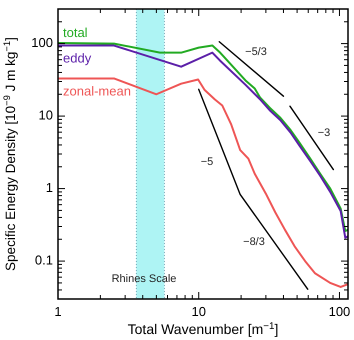 The height and width of the screenshot is (340, 354). What do you see at coordinates (97, 91) in the screenshot?
I see `series-label: zonal-mean` at bounding box center [97, 91].